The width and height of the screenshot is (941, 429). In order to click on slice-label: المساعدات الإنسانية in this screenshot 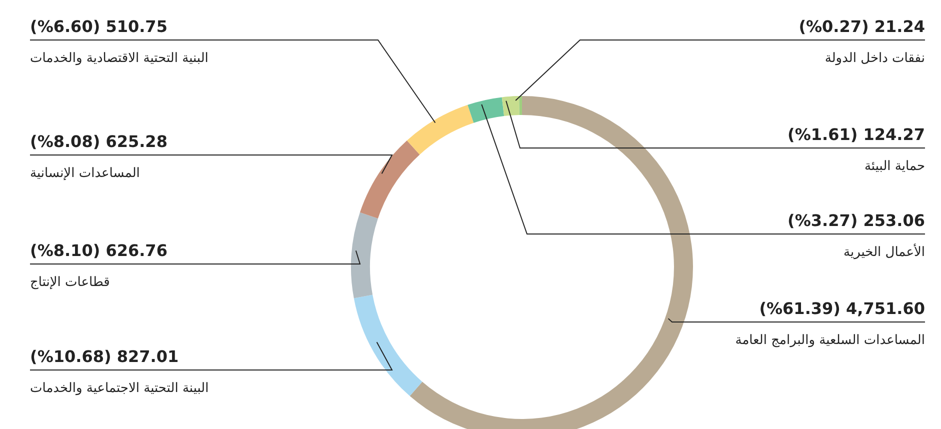, I will do `click(85, 173)`.